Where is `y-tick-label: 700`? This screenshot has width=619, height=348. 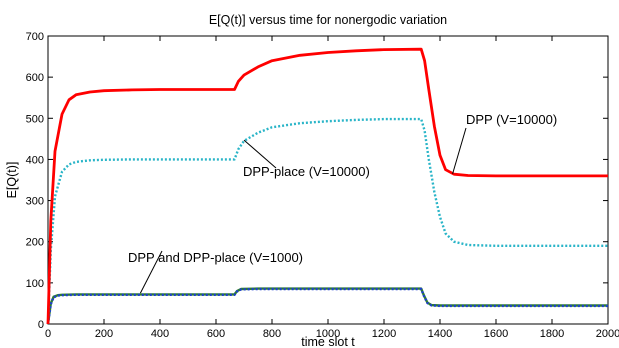 y-tick-label: 700 is located at coordinates (35, 37).